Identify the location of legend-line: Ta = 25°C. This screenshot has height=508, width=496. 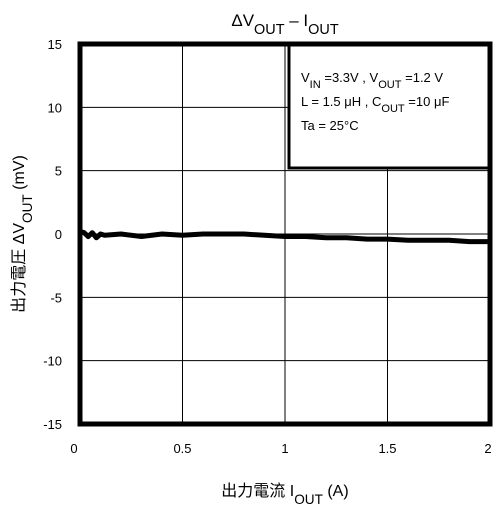
(330, 125).